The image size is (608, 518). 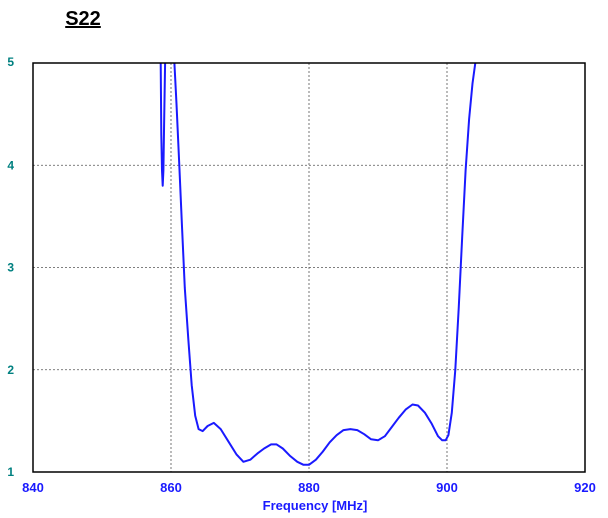 I want to click on y-tick-label: 1, so click(x=10, y=472).